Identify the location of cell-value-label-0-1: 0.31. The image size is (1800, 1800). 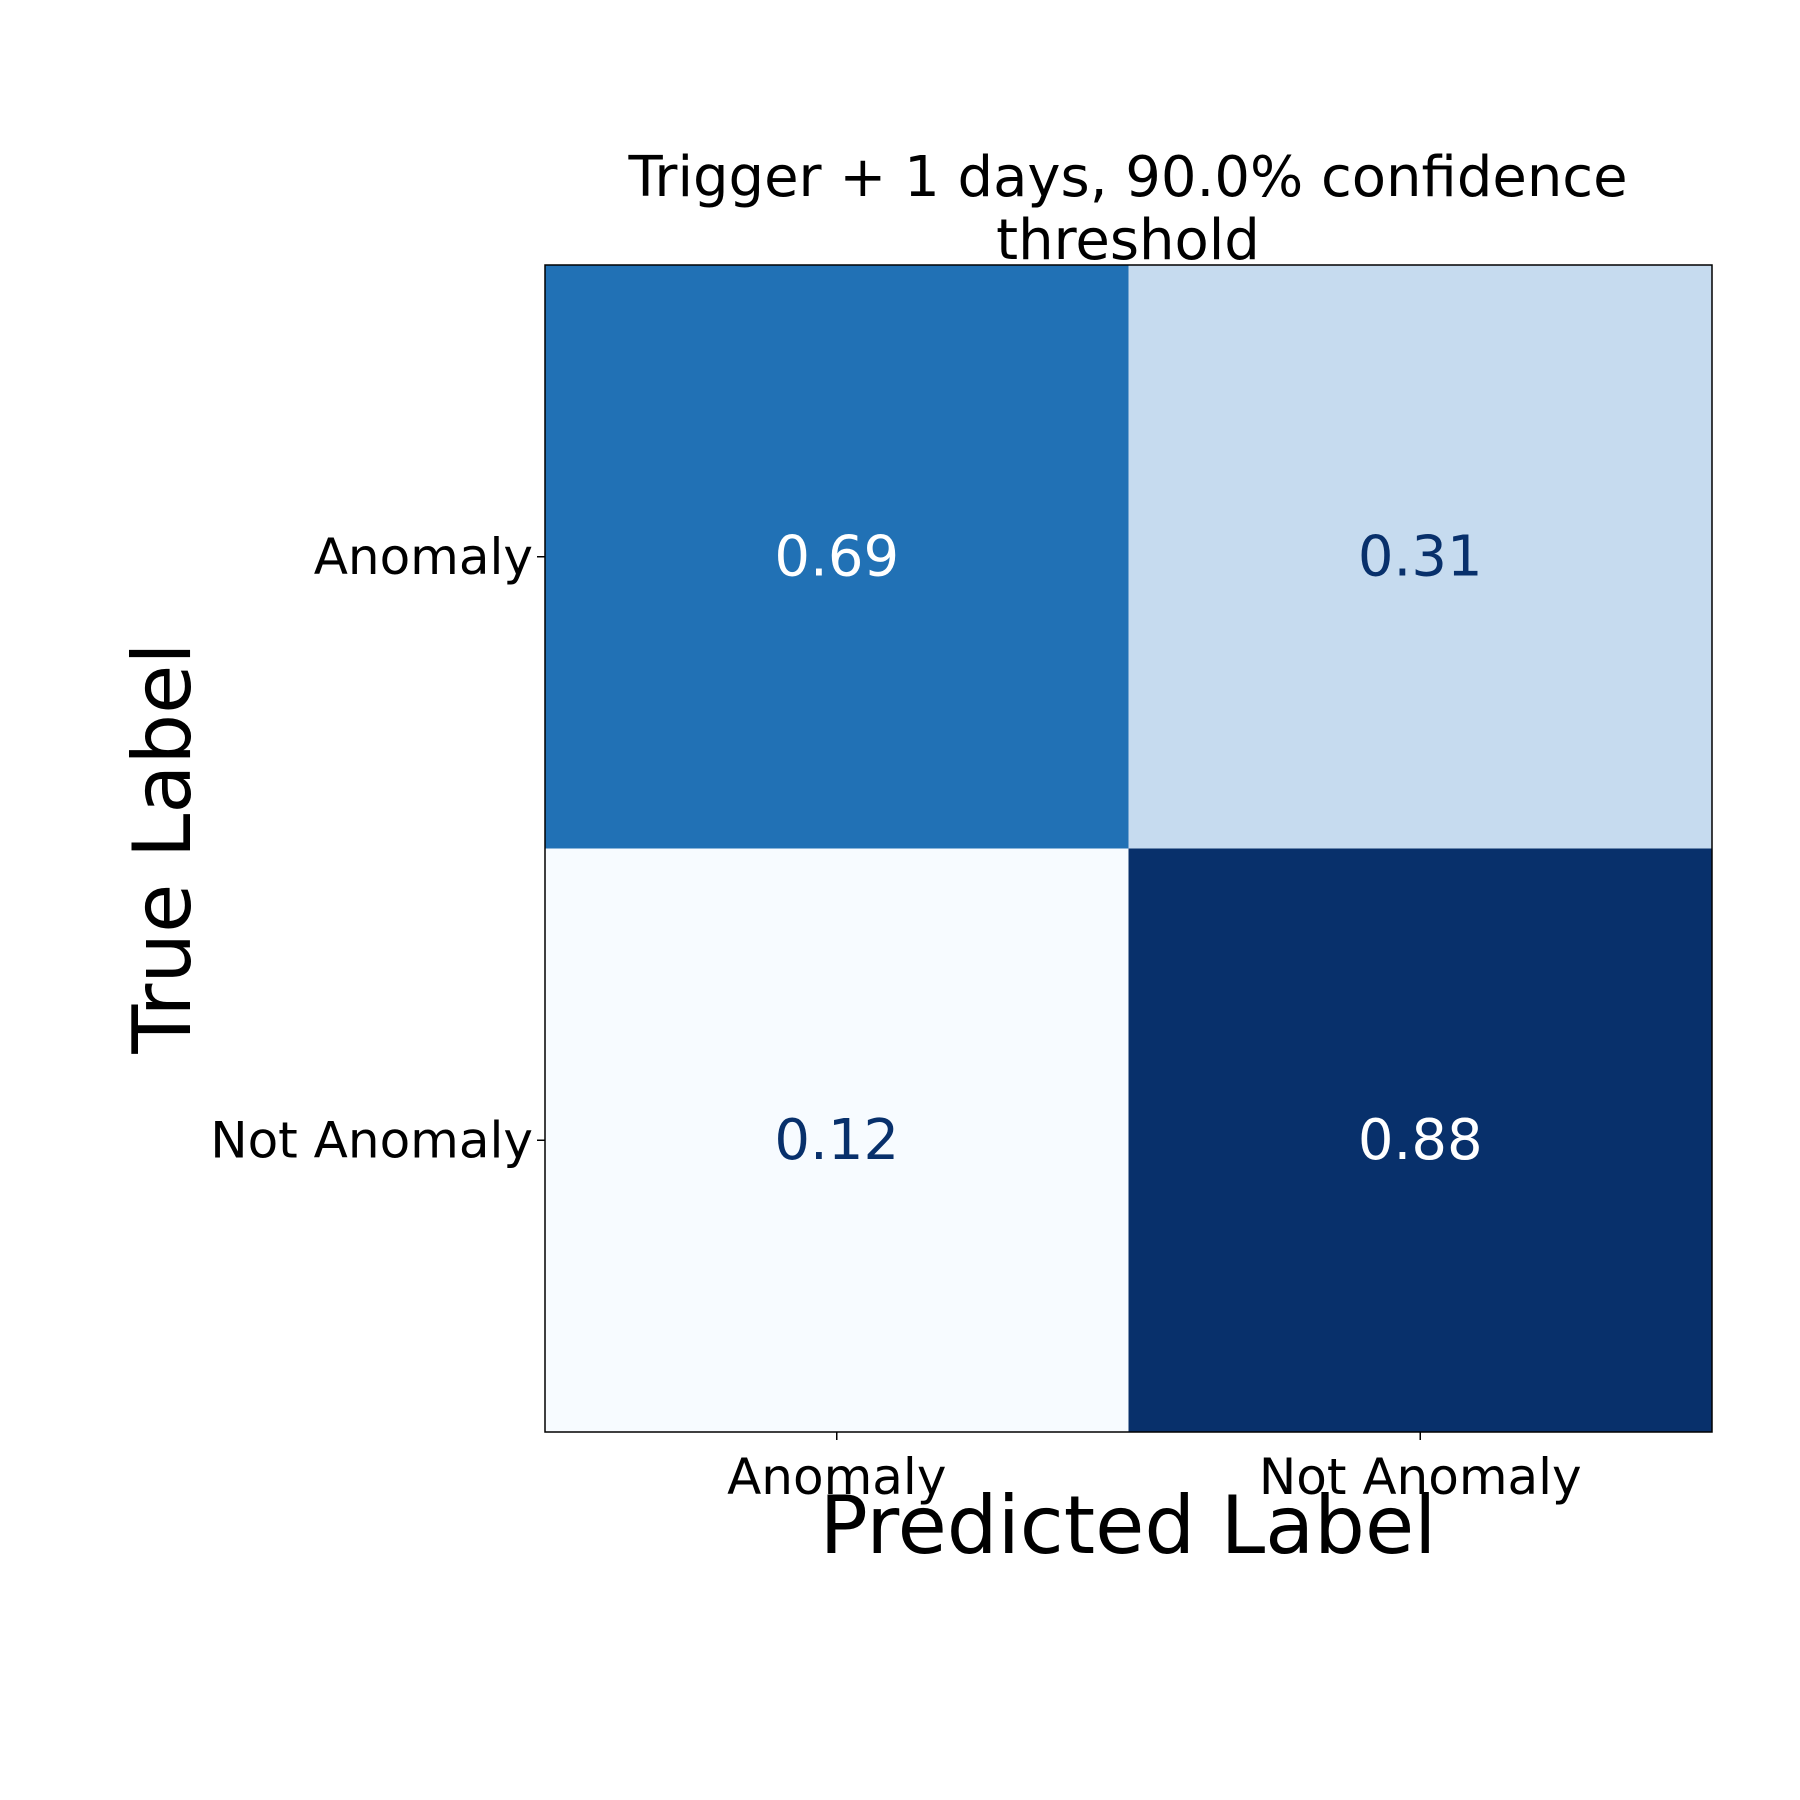
(1420, 556).